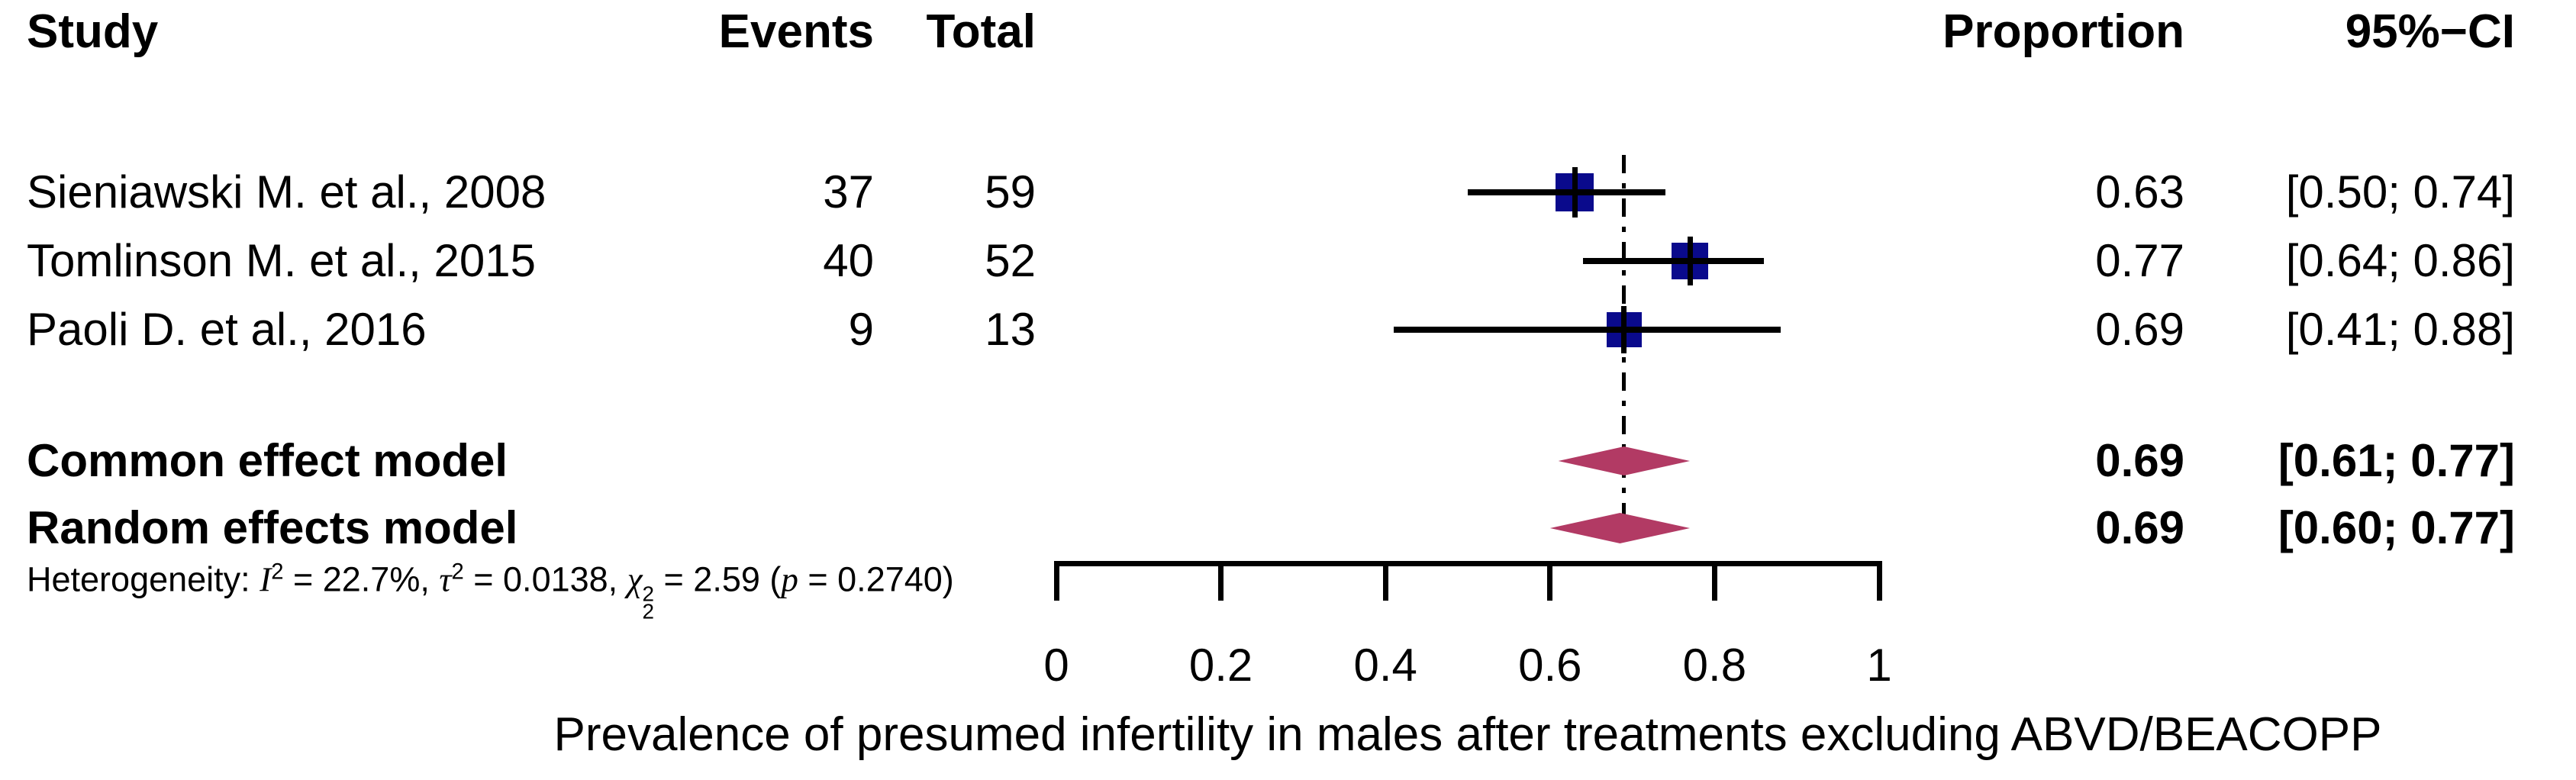  Describe the element at coordinates (1056, 665) in the screenshot. I see `x-axis-tick-label: 0` at that location.